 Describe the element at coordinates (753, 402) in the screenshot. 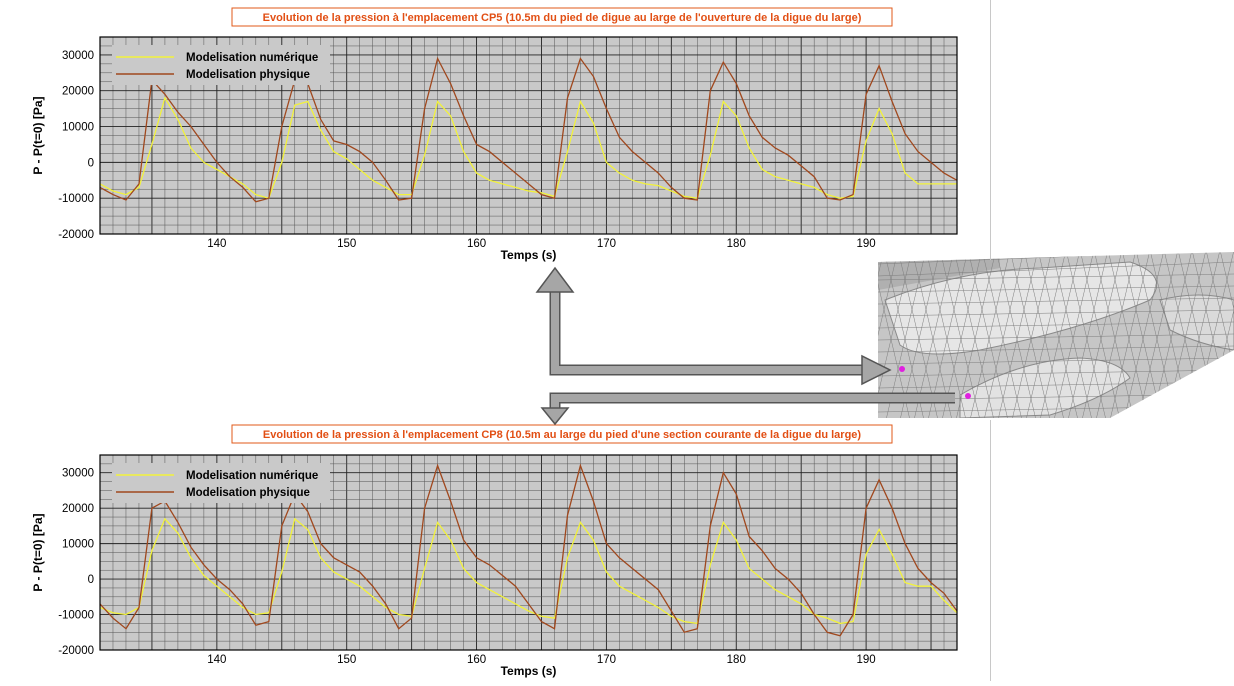

I see `arrow-cp8-shaft` at that location.